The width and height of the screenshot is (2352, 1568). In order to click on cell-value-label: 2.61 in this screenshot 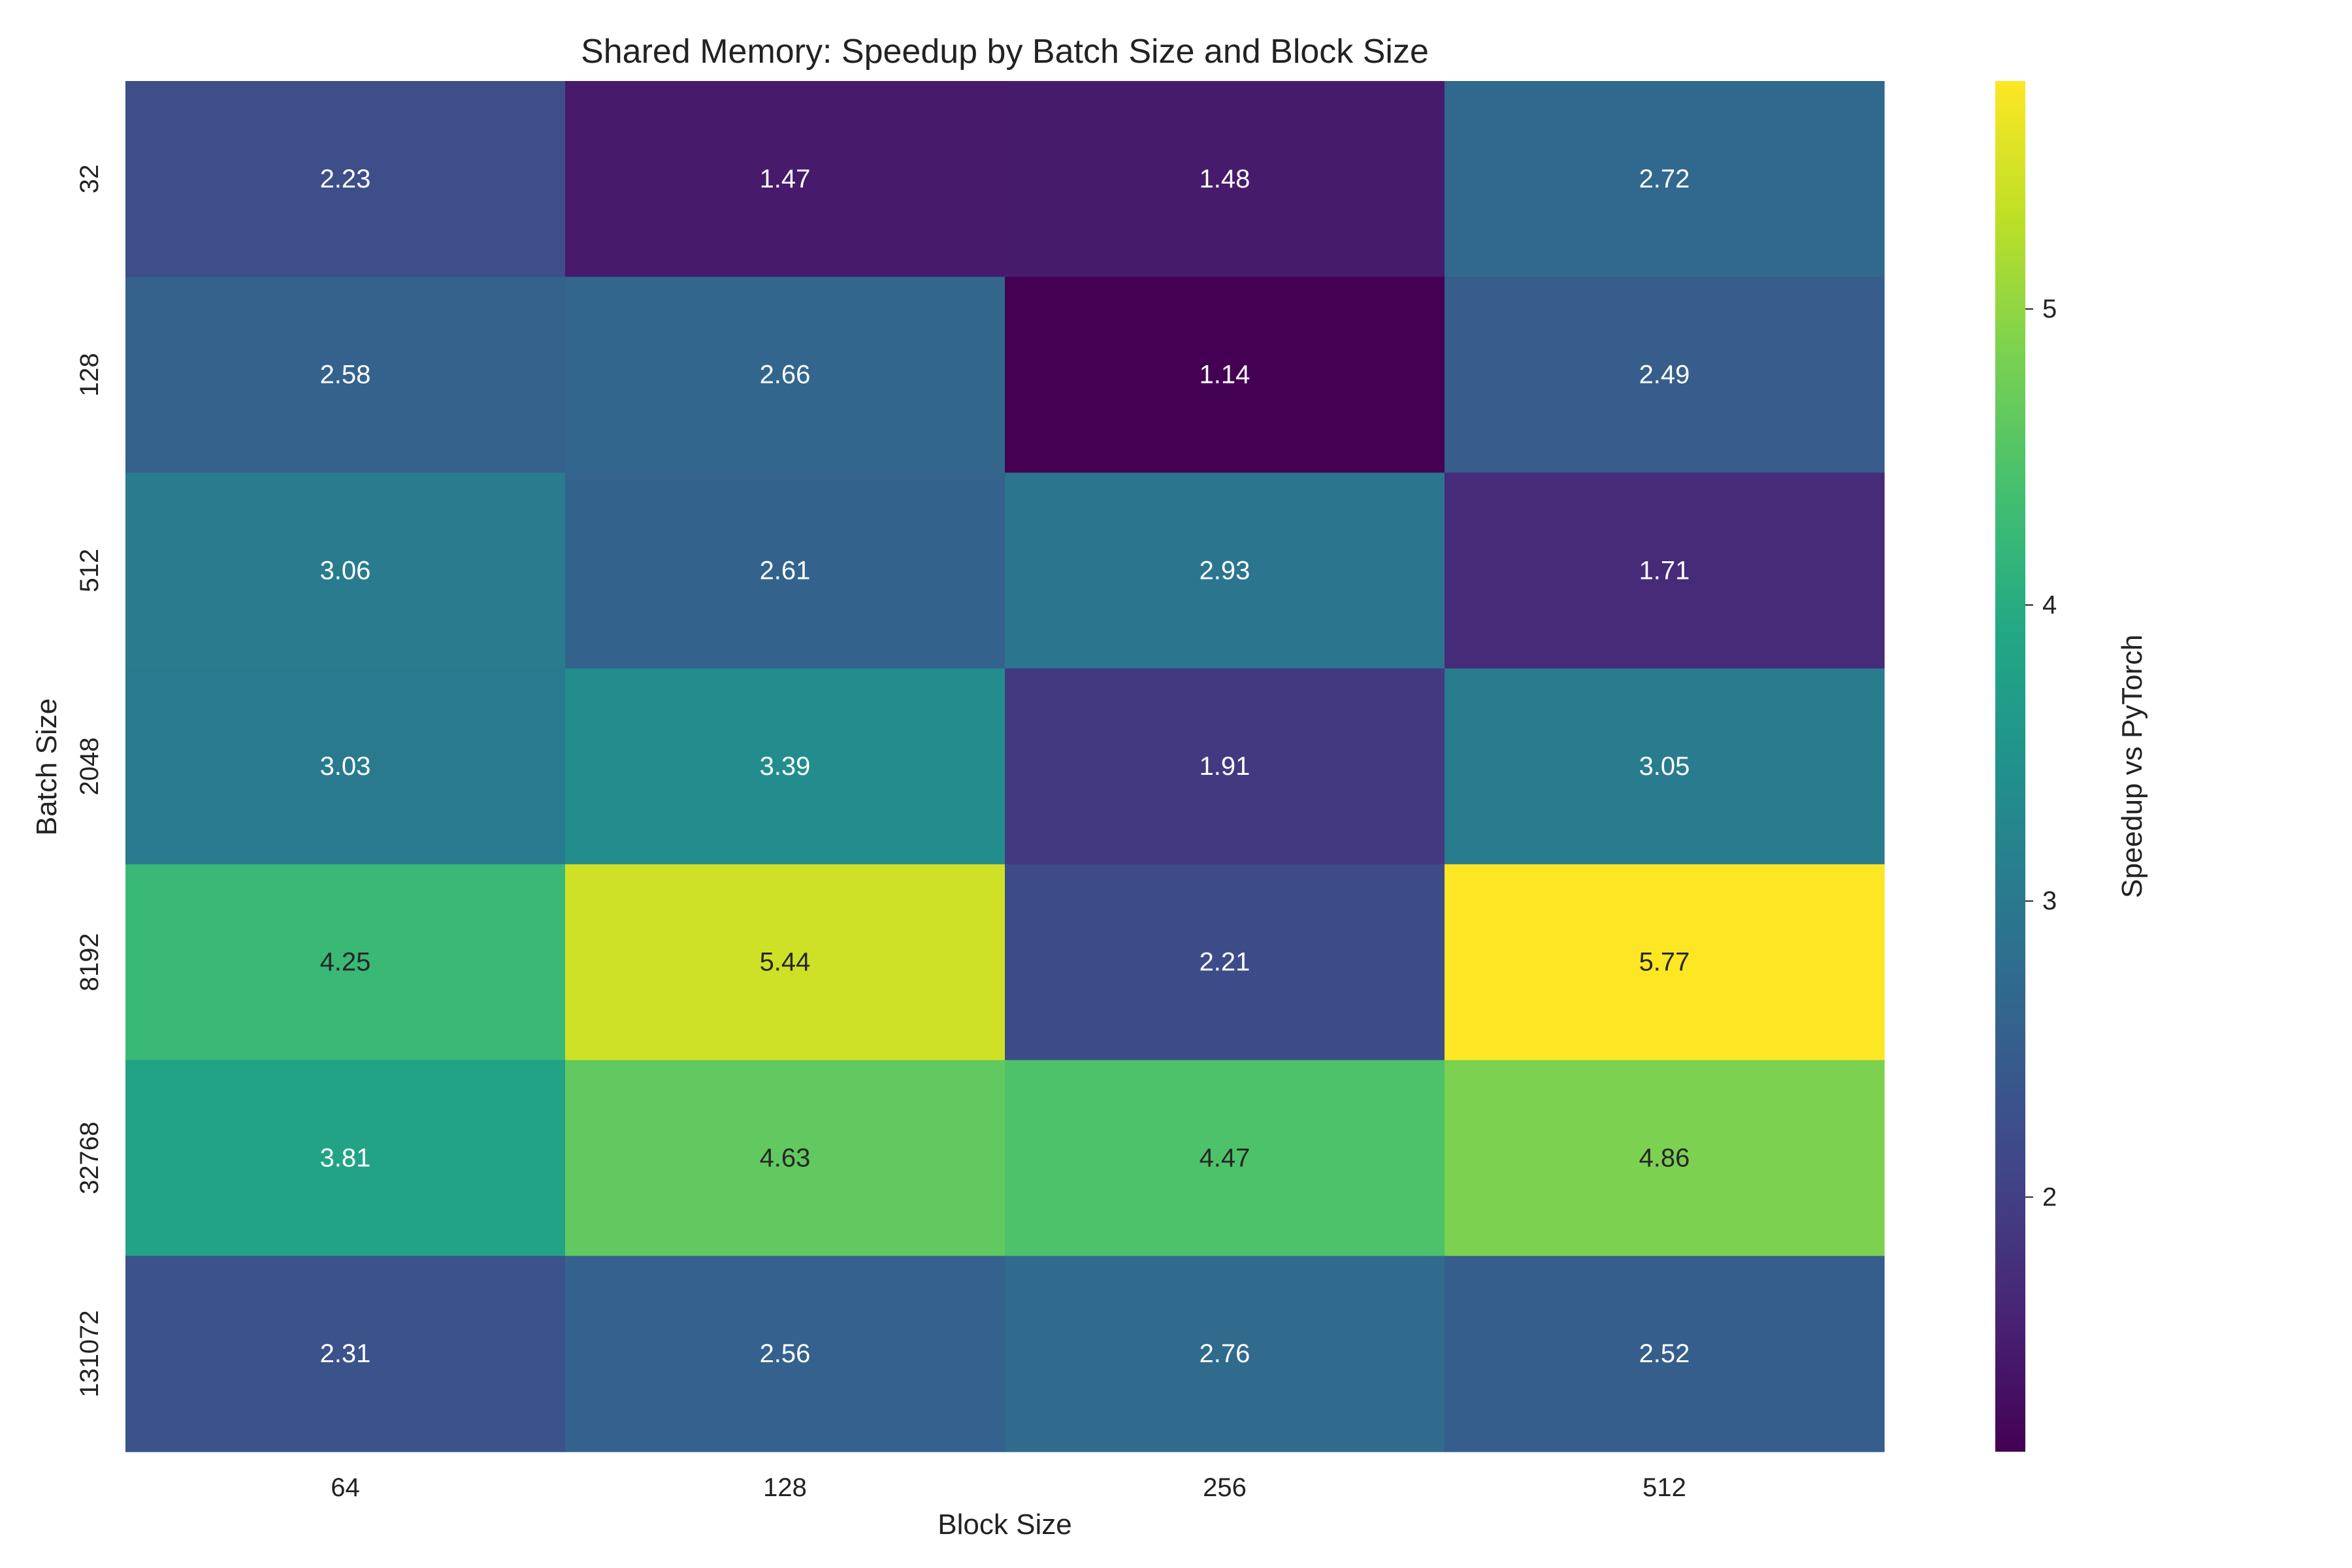, I will do `click(785, 570)`.